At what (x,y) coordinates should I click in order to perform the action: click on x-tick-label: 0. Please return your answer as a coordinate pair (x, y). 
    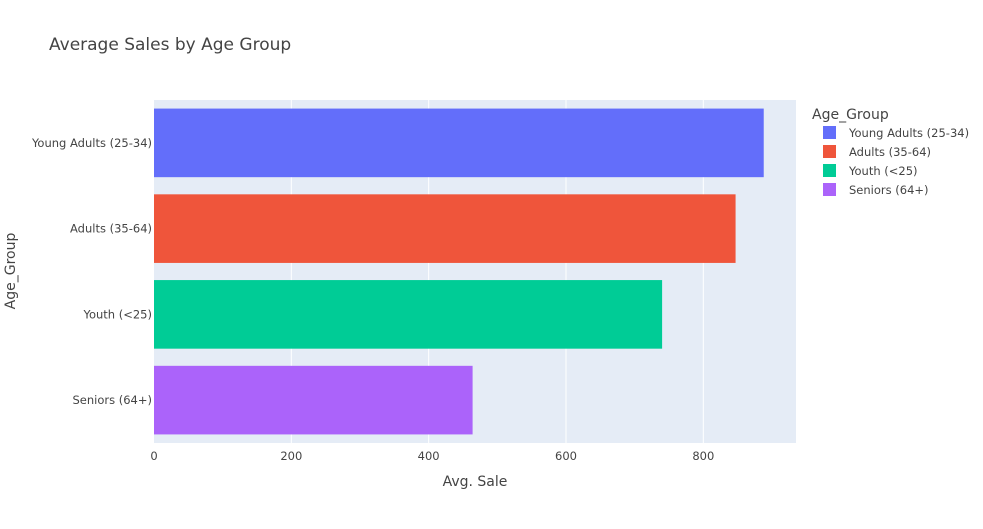
    Looking at the image, I should click on (153, 456).